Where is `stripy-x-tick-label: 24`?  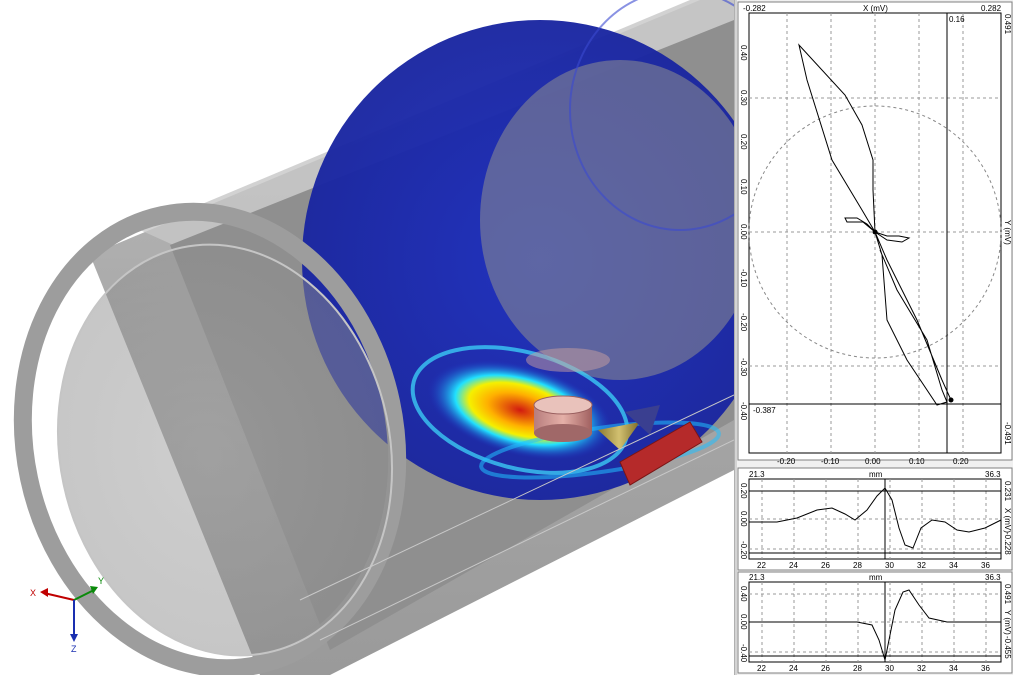 stripy-x-tick-label: 24 is located at coordinates (793, 668).